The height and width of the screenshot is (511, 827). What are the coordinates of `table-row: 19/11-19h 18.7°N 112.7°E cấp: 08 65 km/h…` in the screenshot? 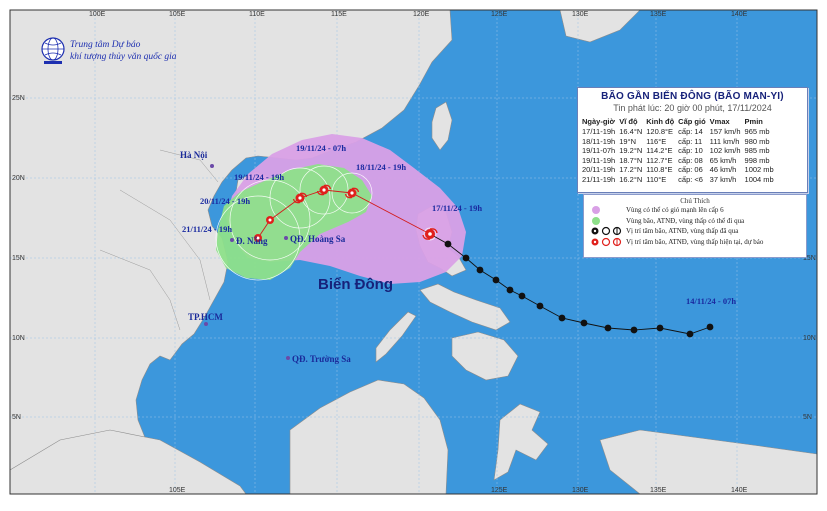 It's located at (680, 161).